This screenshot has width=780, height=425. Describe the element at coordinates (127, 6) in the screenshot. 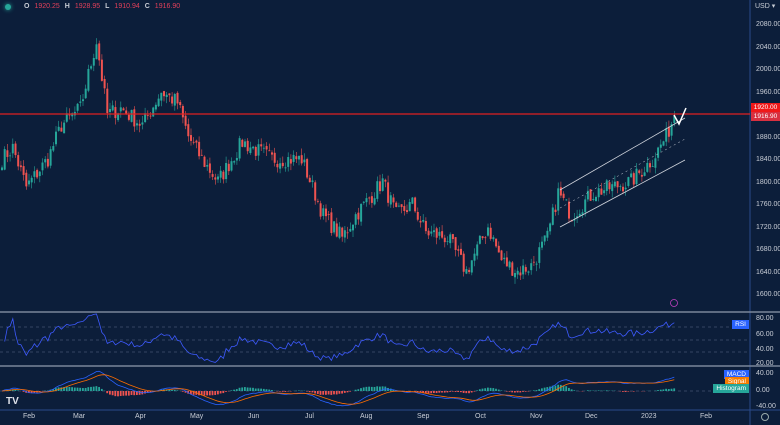

I see `low-value: 1910.94` at that location.